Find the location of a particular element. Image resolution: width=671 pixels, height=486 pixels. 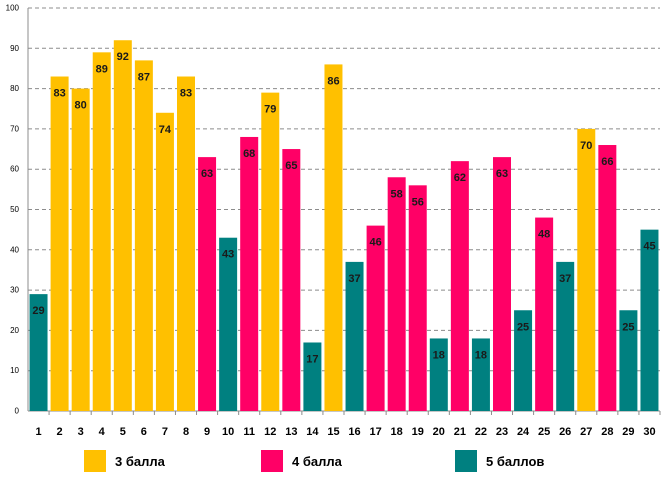

x-tick-label-25: 25 is located at coordinates (544, 432).